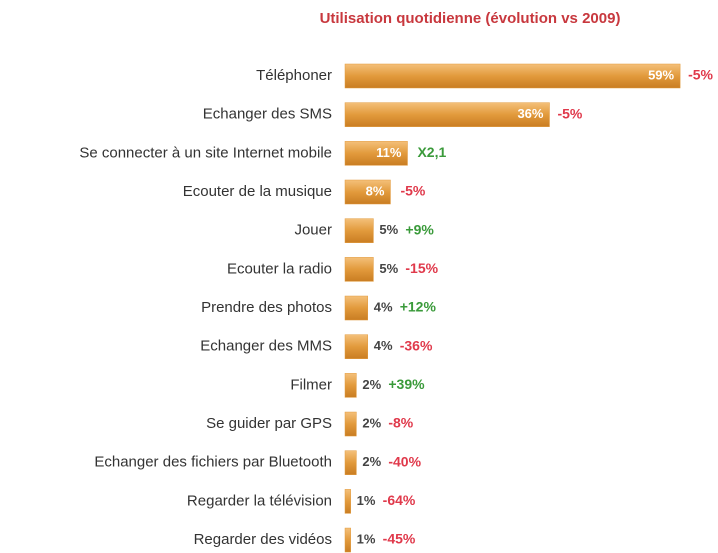 This screenshot has width=718, height=553. I want to click on category-label: Se guider par GPS, so click(269, 423).